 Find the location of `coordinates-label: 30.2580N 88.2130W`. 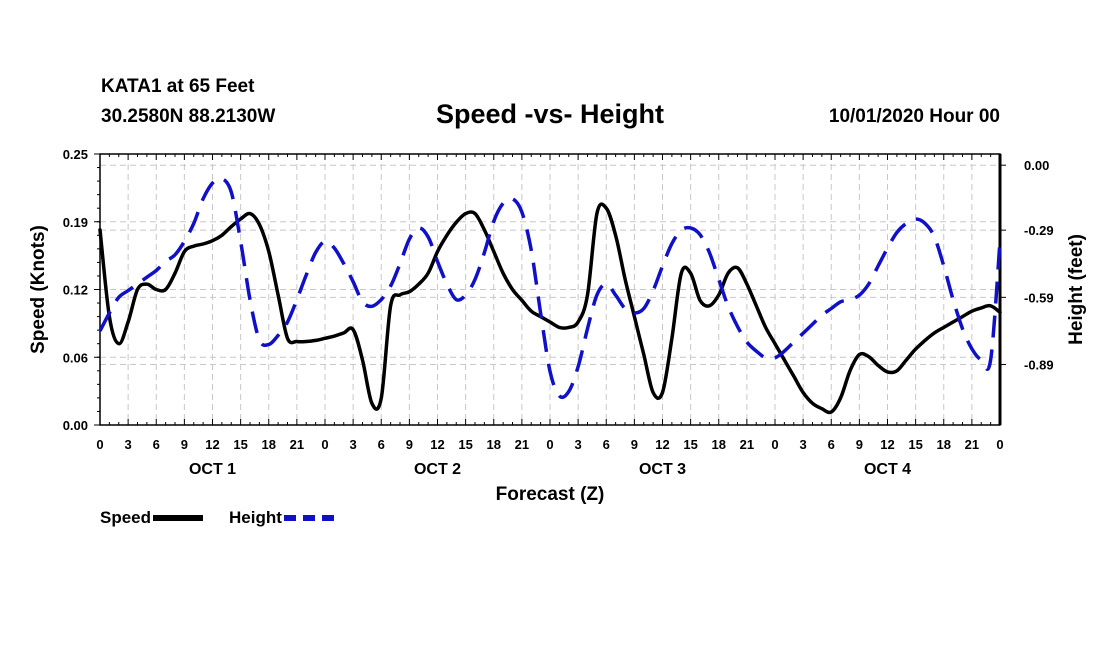

coordinates-label: 30.2580N 88.2130W is located at coordinates (188, 116).